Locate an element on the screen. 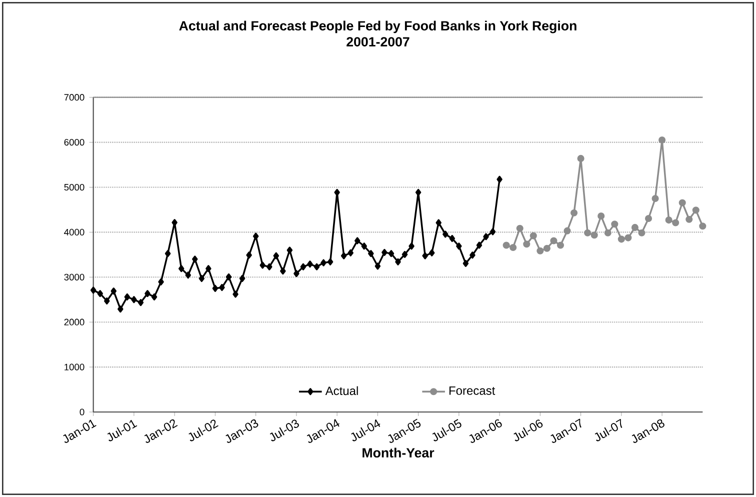  y-tick-label: 5000 is located at coordinates (74, 187).